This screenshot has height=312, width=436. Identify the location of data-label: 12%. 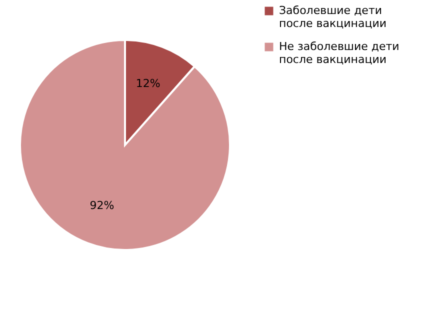
(148, 83).